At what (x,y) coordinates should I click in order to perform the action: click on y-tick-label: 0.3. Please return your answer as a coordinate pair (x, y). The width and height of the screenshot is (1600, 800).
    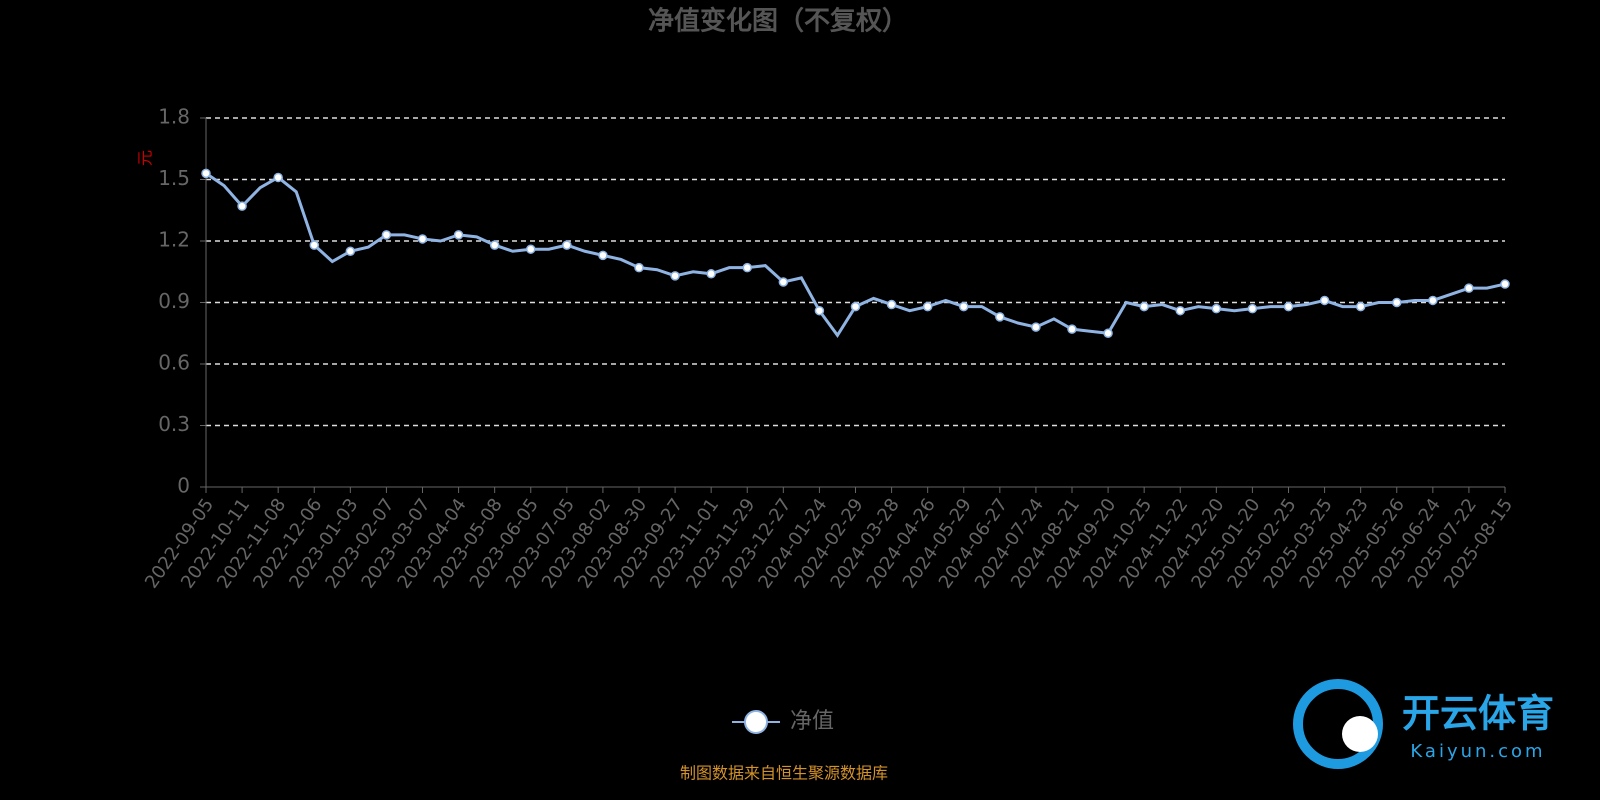
    Looking at the image, I should click on (174, 424).